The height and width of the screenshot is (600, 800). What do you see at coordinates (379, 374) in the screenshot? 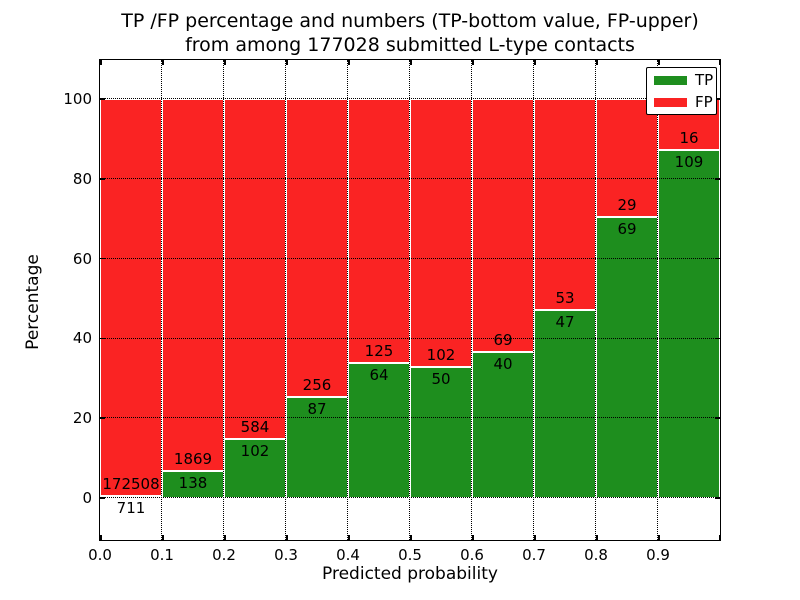
I see `tp-count-label: 64` at bounding box center [379, 374].